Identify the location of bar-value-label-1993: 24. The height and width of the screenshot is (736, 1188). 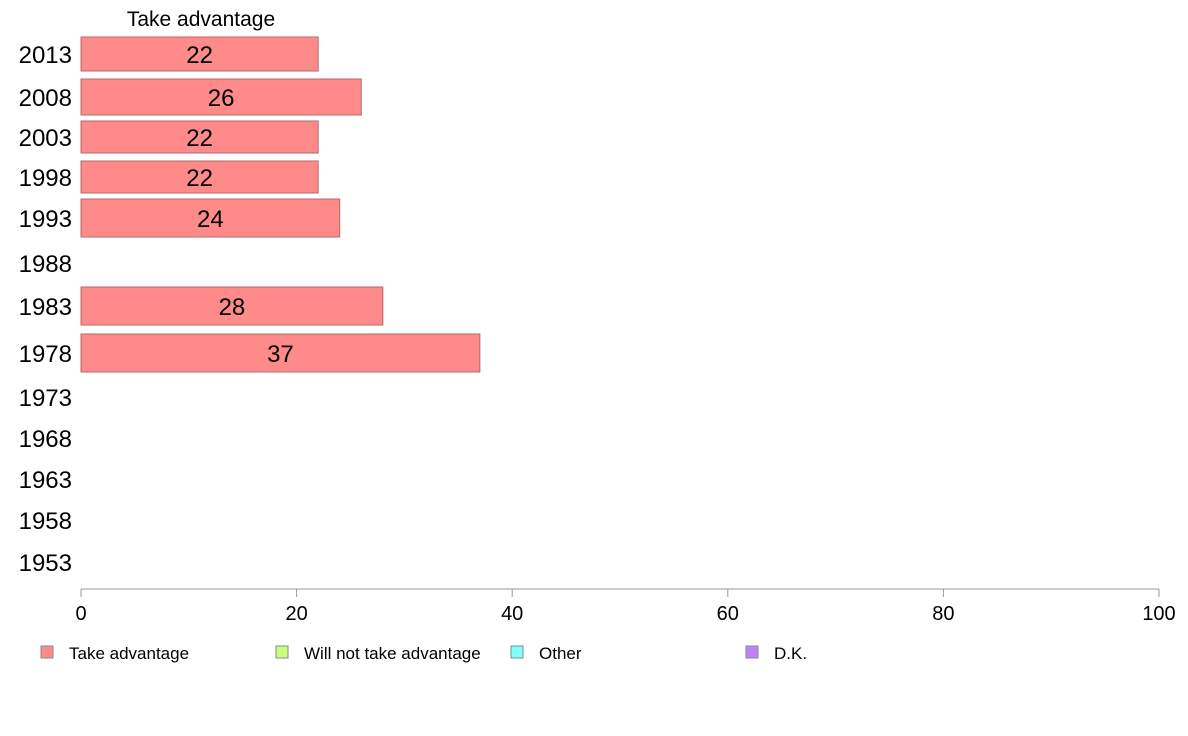
(210, 219).